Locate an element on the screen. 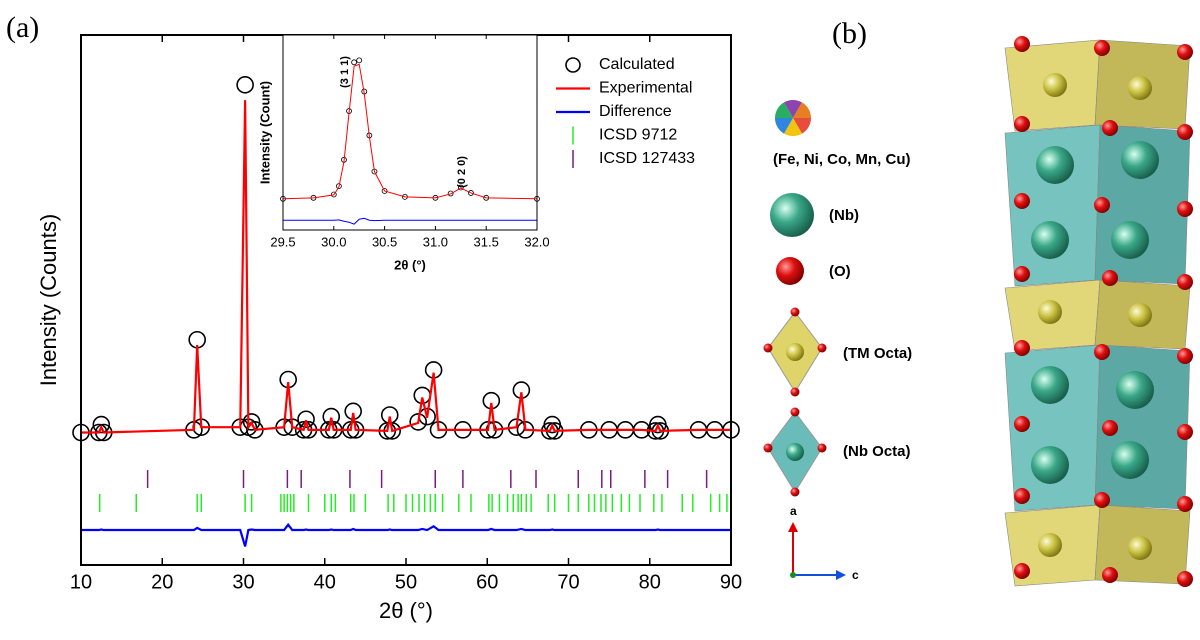 This screenshot has height=640, width=1200. legend-label: ICSD 127433 is located at coordinates (647, 158).